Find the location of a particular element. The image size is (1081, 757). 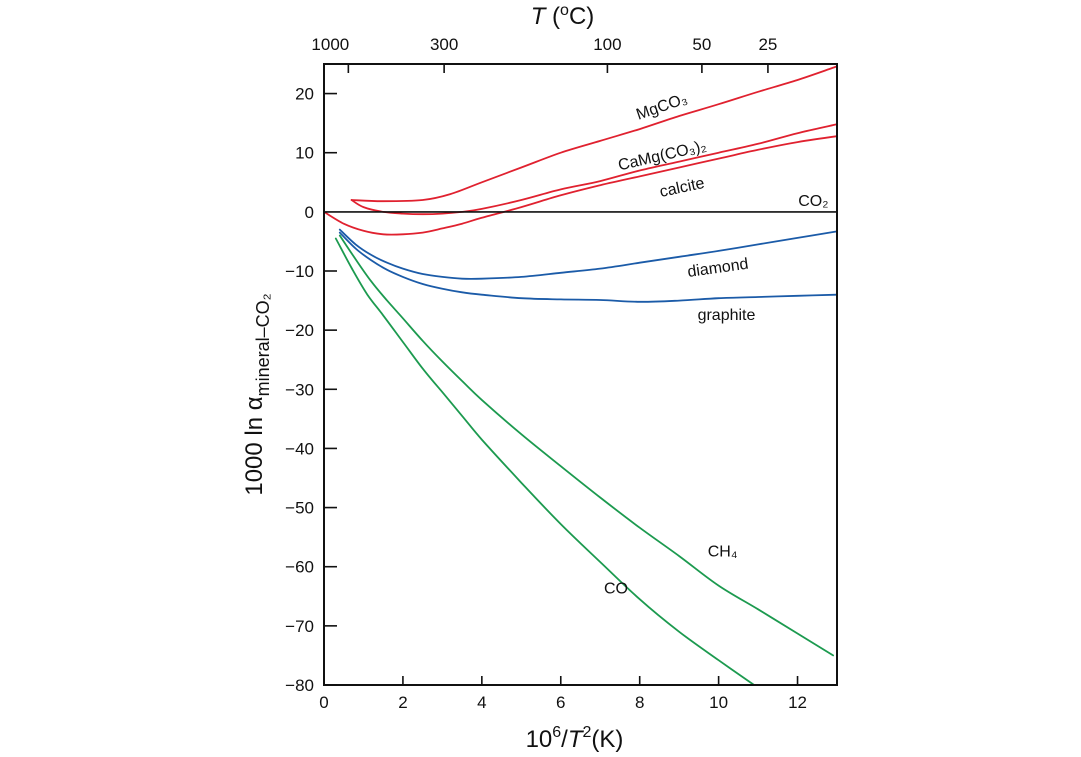

y-tick-label: −80 is located at coordinates (299, 685).